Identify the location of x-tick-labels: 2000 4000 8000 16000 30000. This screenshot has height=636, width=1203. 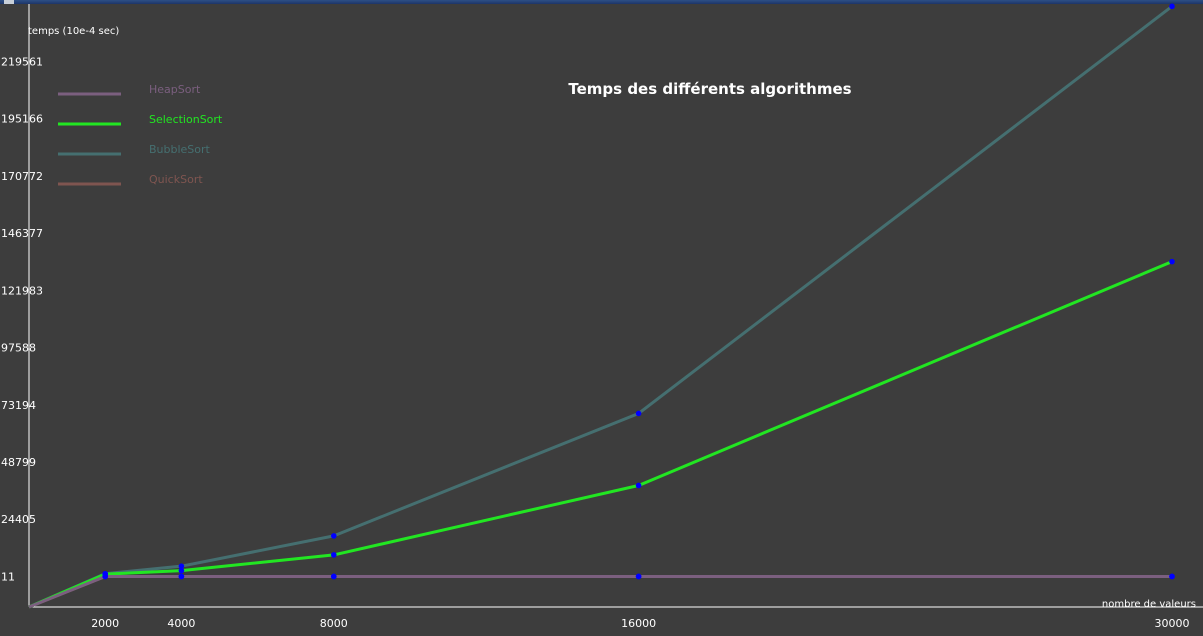
(640, 623).